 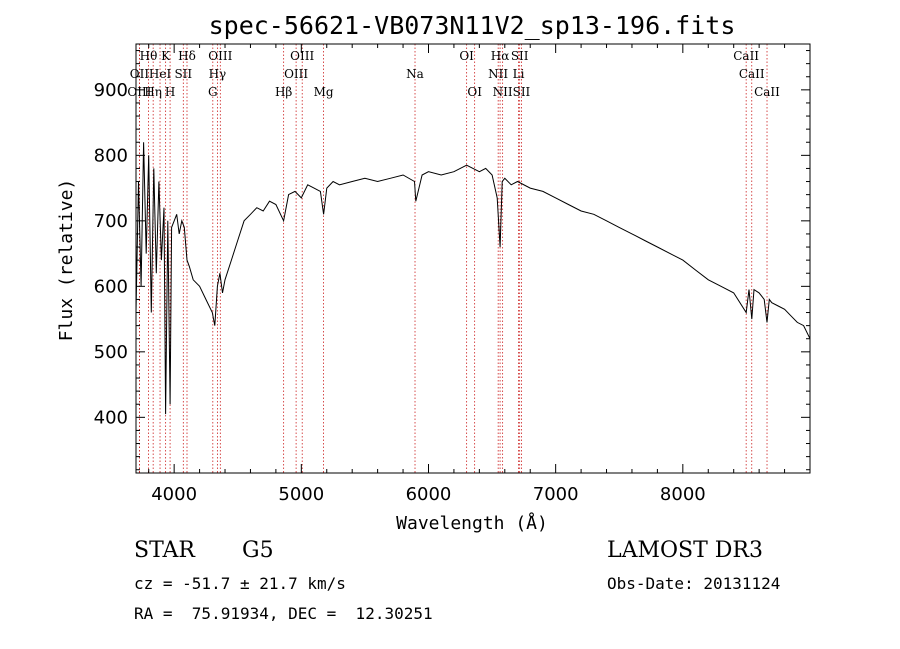 What do you see at coordinates (556, 494) in the screenshot?
I see `x-tick-label: 7000` at bounding box center [556, 494].